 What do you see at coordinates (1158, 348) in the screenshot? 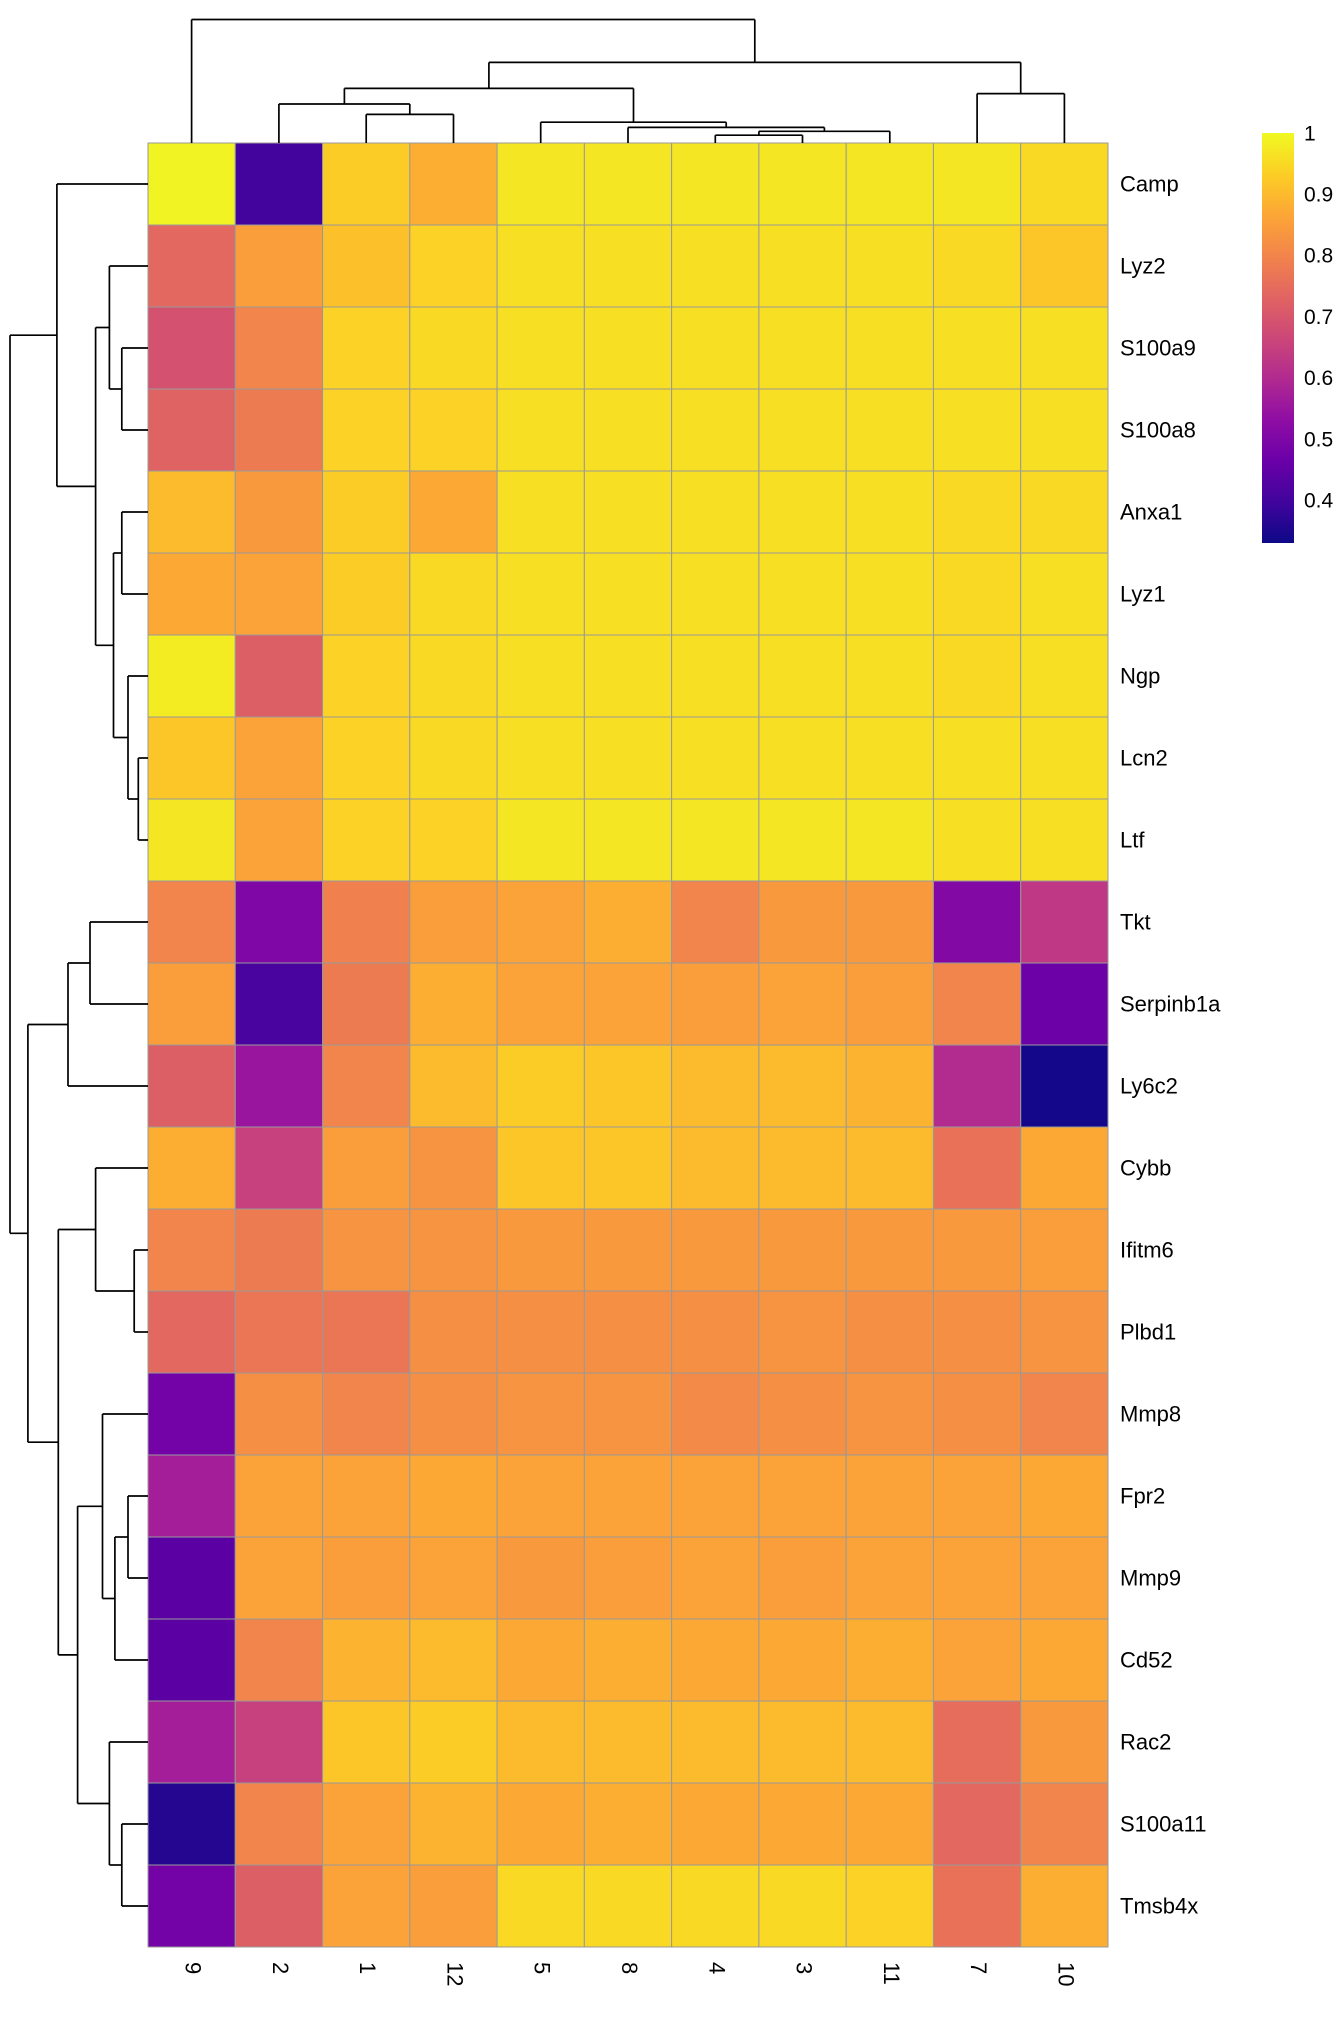
I see `row-label: S100a9` at bounding box center [1158, 348].